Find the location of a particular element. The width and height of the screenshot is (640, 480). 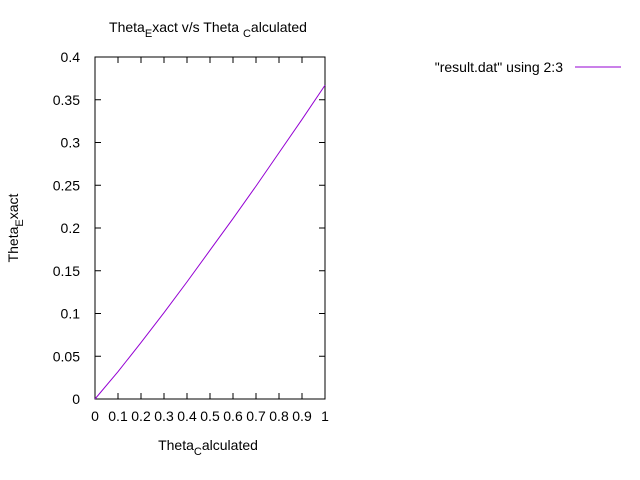

y-axis-label: ThetaExact is located at coordinates (15, 227).